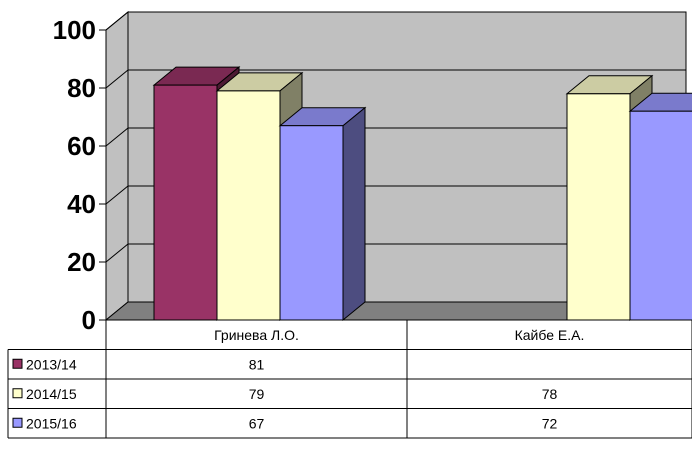  I want to click on data-label: 78, so click(550, 394).